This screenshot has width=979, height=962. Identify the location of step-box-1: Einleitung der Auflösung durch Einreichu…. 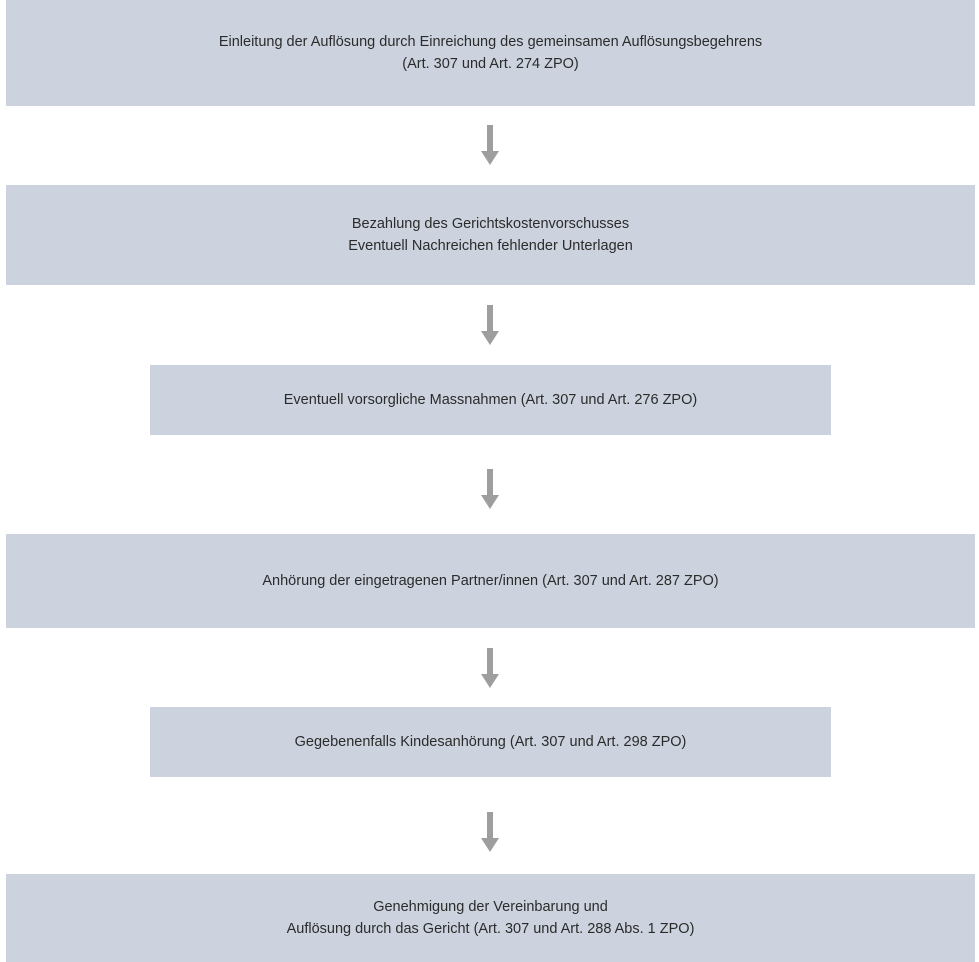
(490, 53).